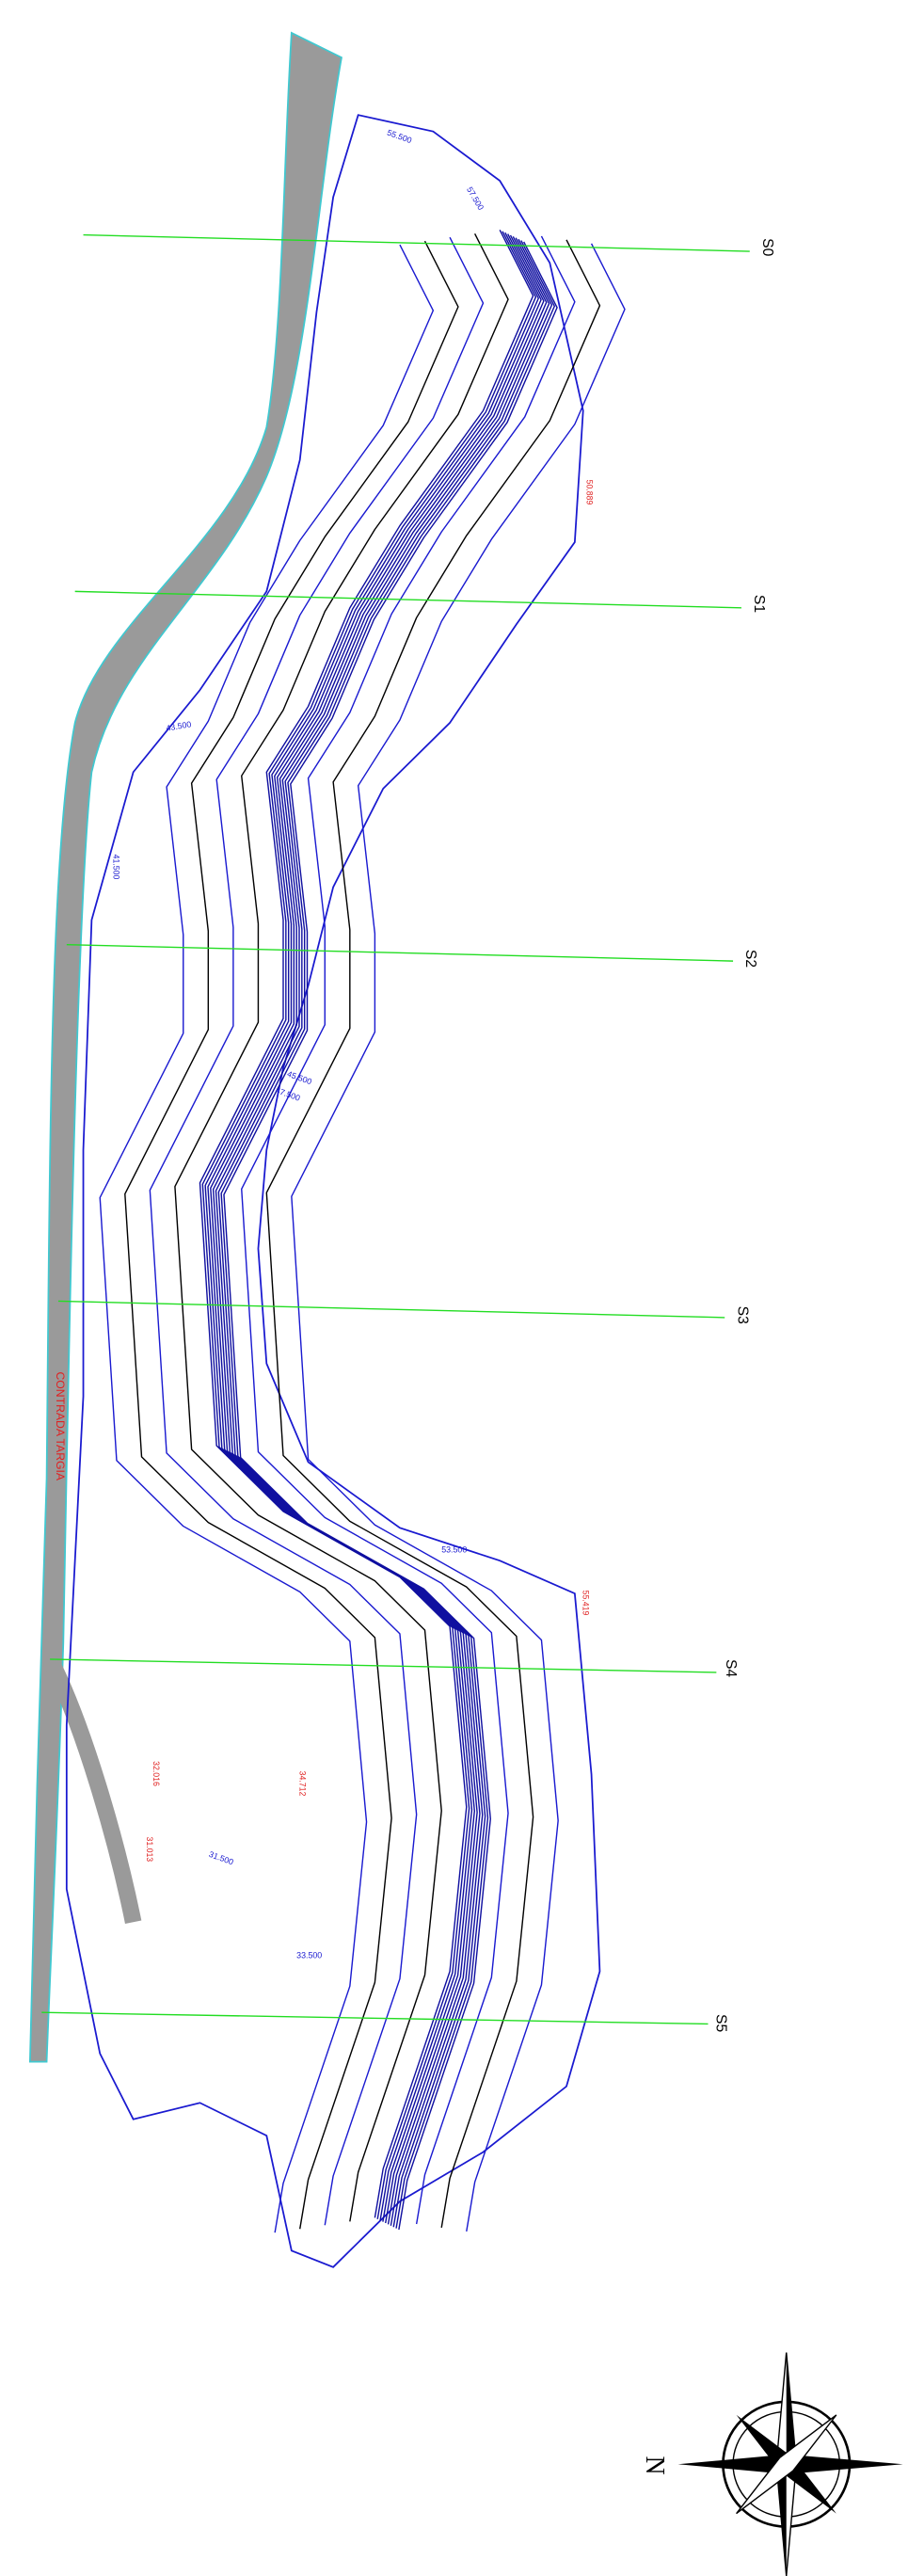 The height and width of the screenshot is (2576, 908). I want to click on spot-height: 57.500, so click(475, 198).